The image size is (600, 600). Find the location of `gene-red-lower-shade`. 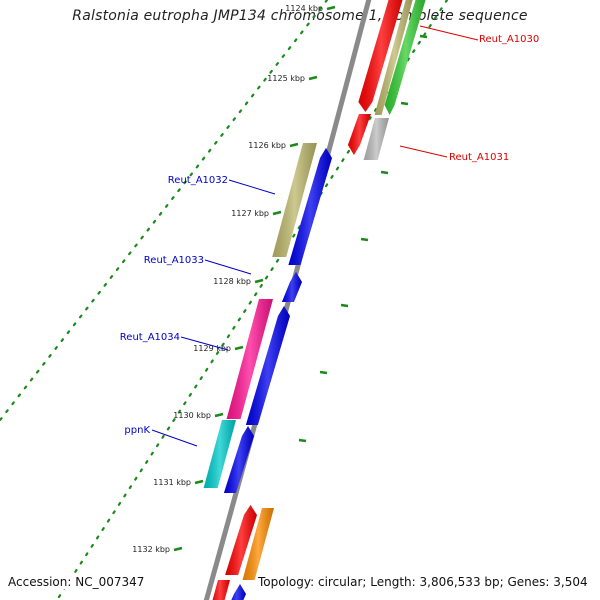

gene-red-lower-shade is located at coordinates (241, 540).